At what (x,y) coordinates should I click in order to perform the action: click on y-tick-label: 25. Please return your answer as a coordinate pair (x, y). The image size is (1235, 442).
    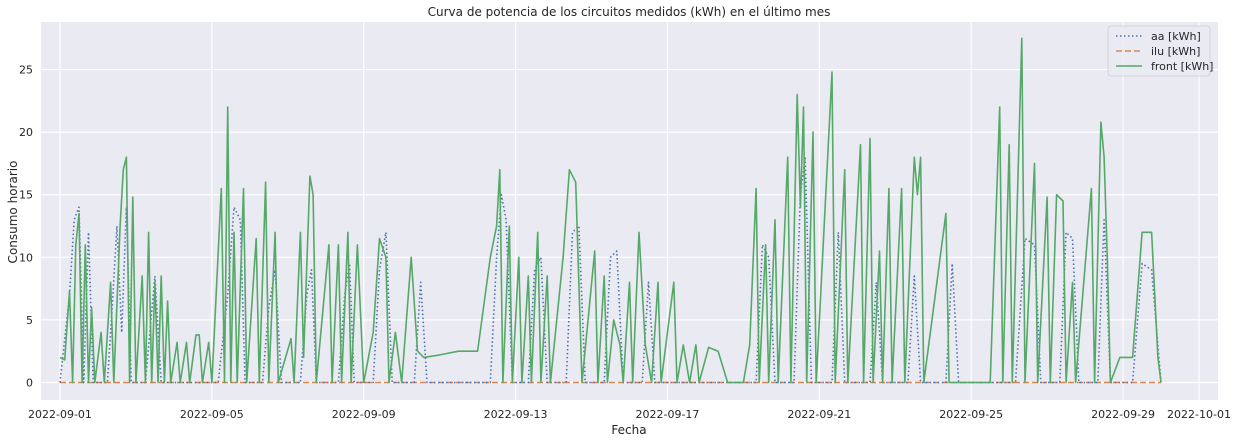
    Looking at the image, I should click on (26, 70).